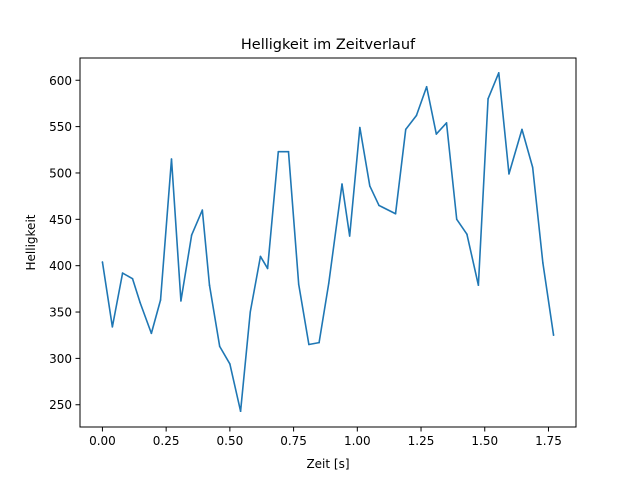 The image size is (640, 480). What do you see at coordinates (421, 441) in the screenshot?
I see `x-tick-label: 1.25` at bounding box center [421, 441].